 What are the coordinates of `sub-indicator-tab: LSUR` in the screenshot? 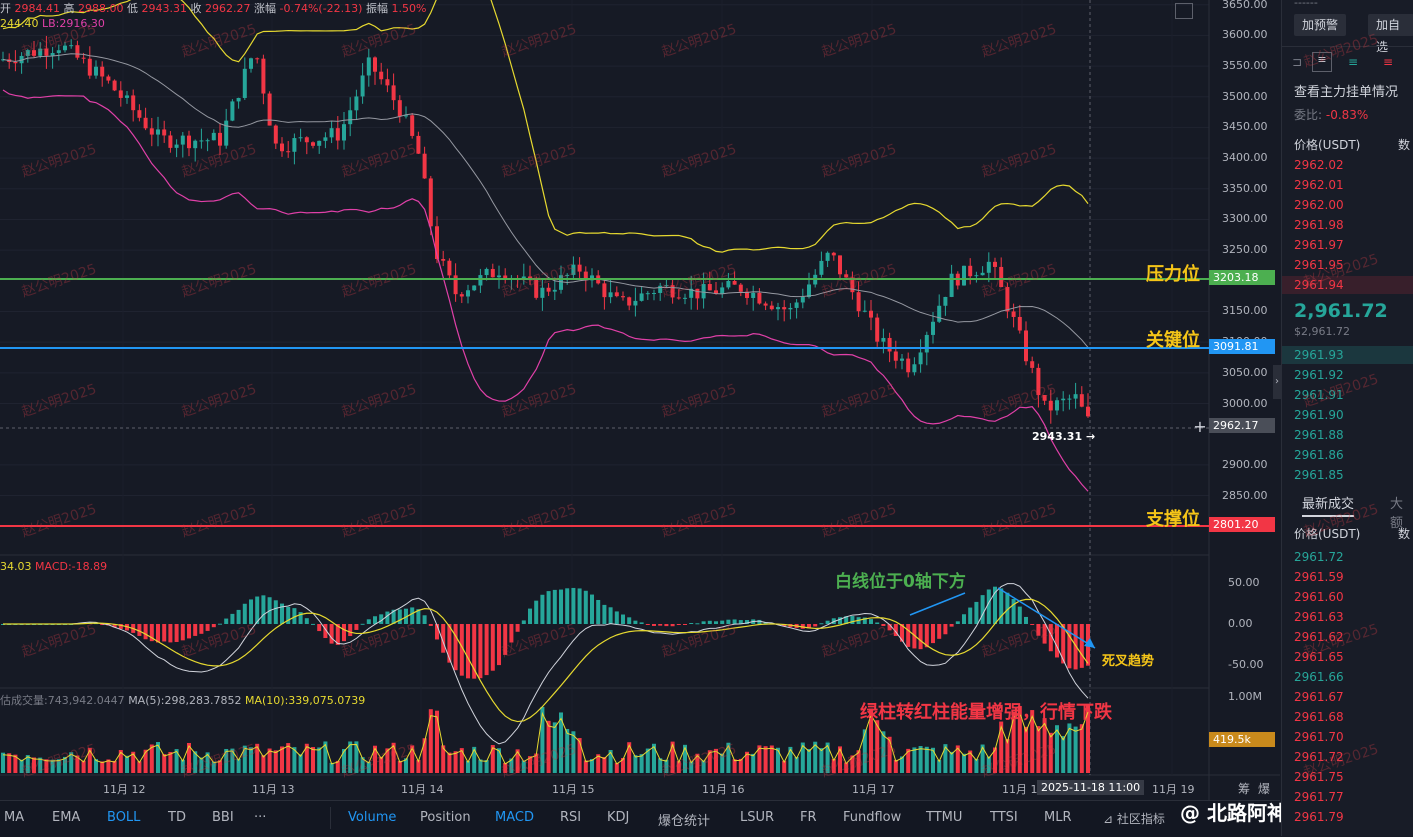 It's located at (757, 817).